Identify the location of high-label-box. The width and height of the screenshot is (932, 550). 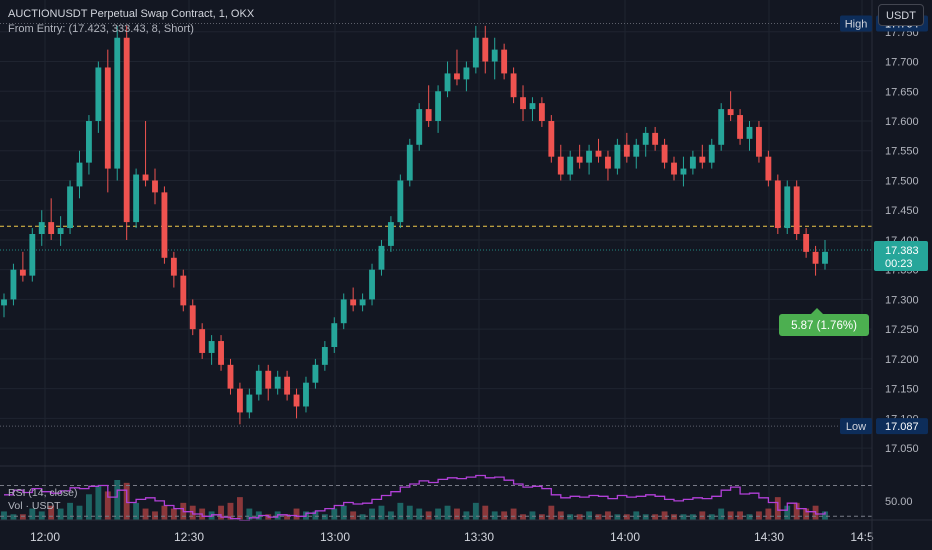
(856, 23).